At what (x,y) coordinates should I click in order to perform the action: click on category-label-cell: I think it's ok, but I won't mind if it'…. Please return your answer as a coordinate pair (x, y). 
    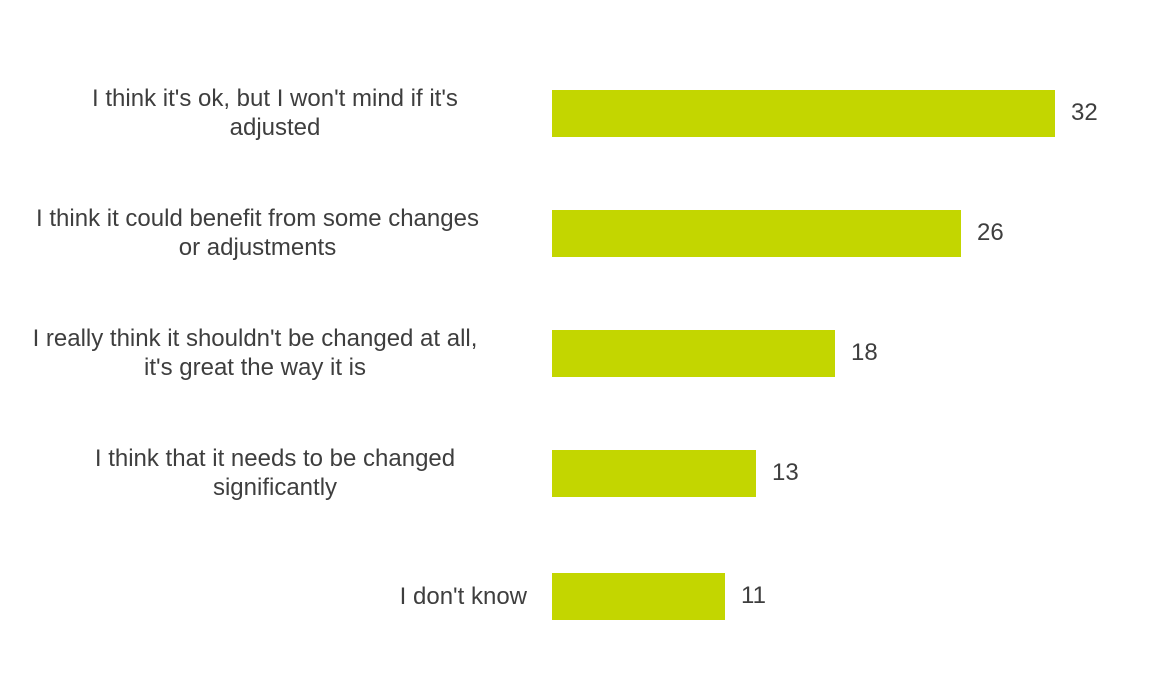
    Looking at the image, I should click on (276, 113).